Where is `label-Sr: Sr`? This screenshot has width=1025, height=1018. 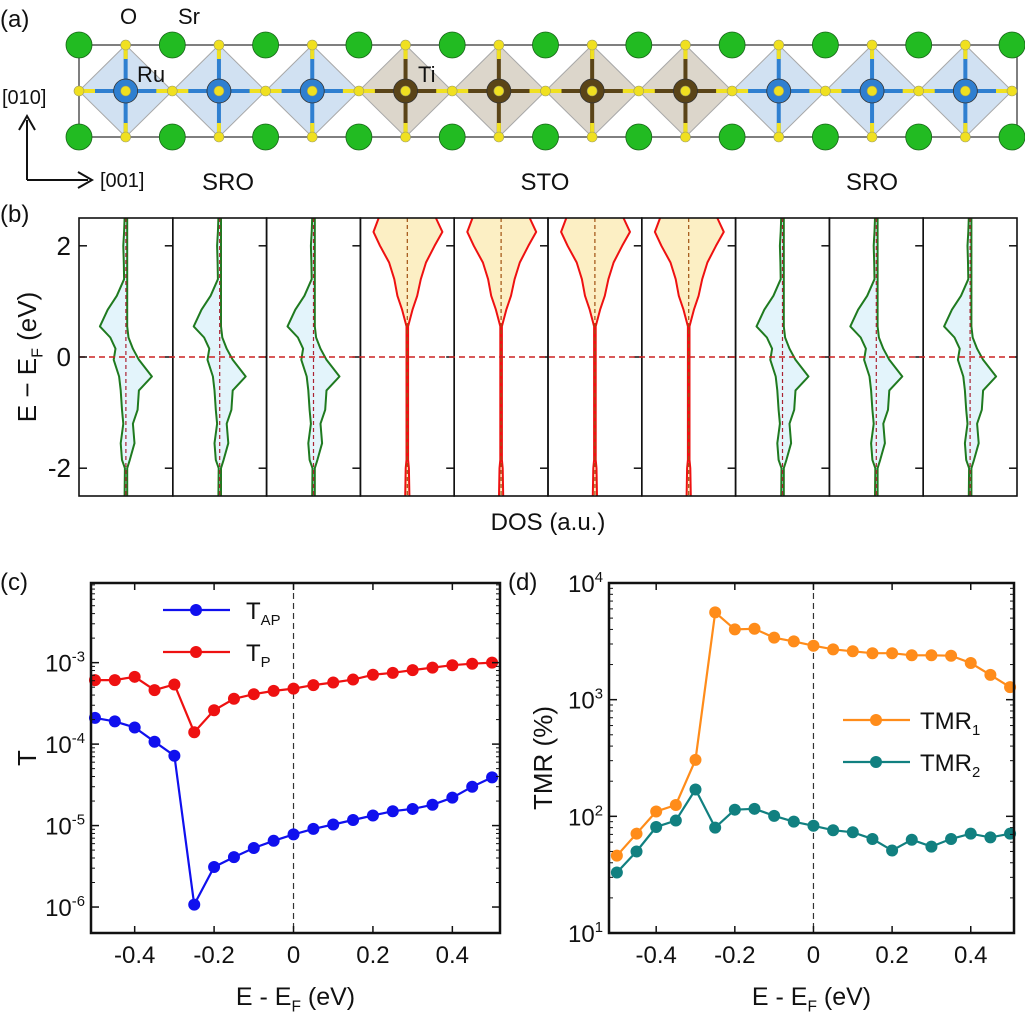
label-Sr: Sr is located at coordinates (189, 16).